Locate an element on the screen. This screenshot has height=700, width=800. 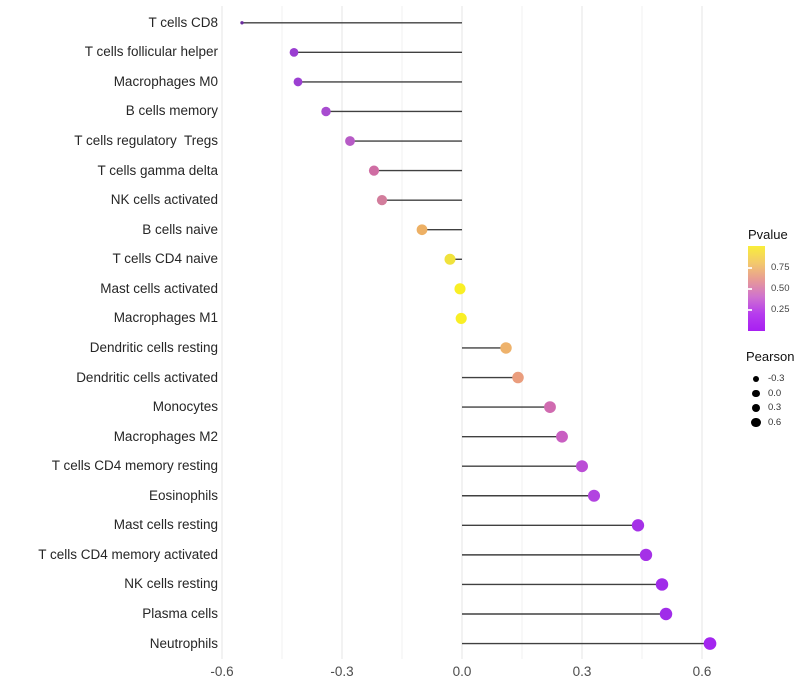
size-legend-label: 0.3 is located at coordinates (775, 407).